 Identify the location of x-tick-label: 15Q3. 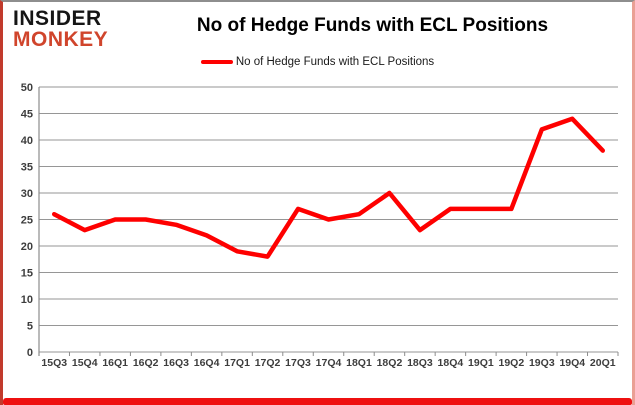
(54, 363).